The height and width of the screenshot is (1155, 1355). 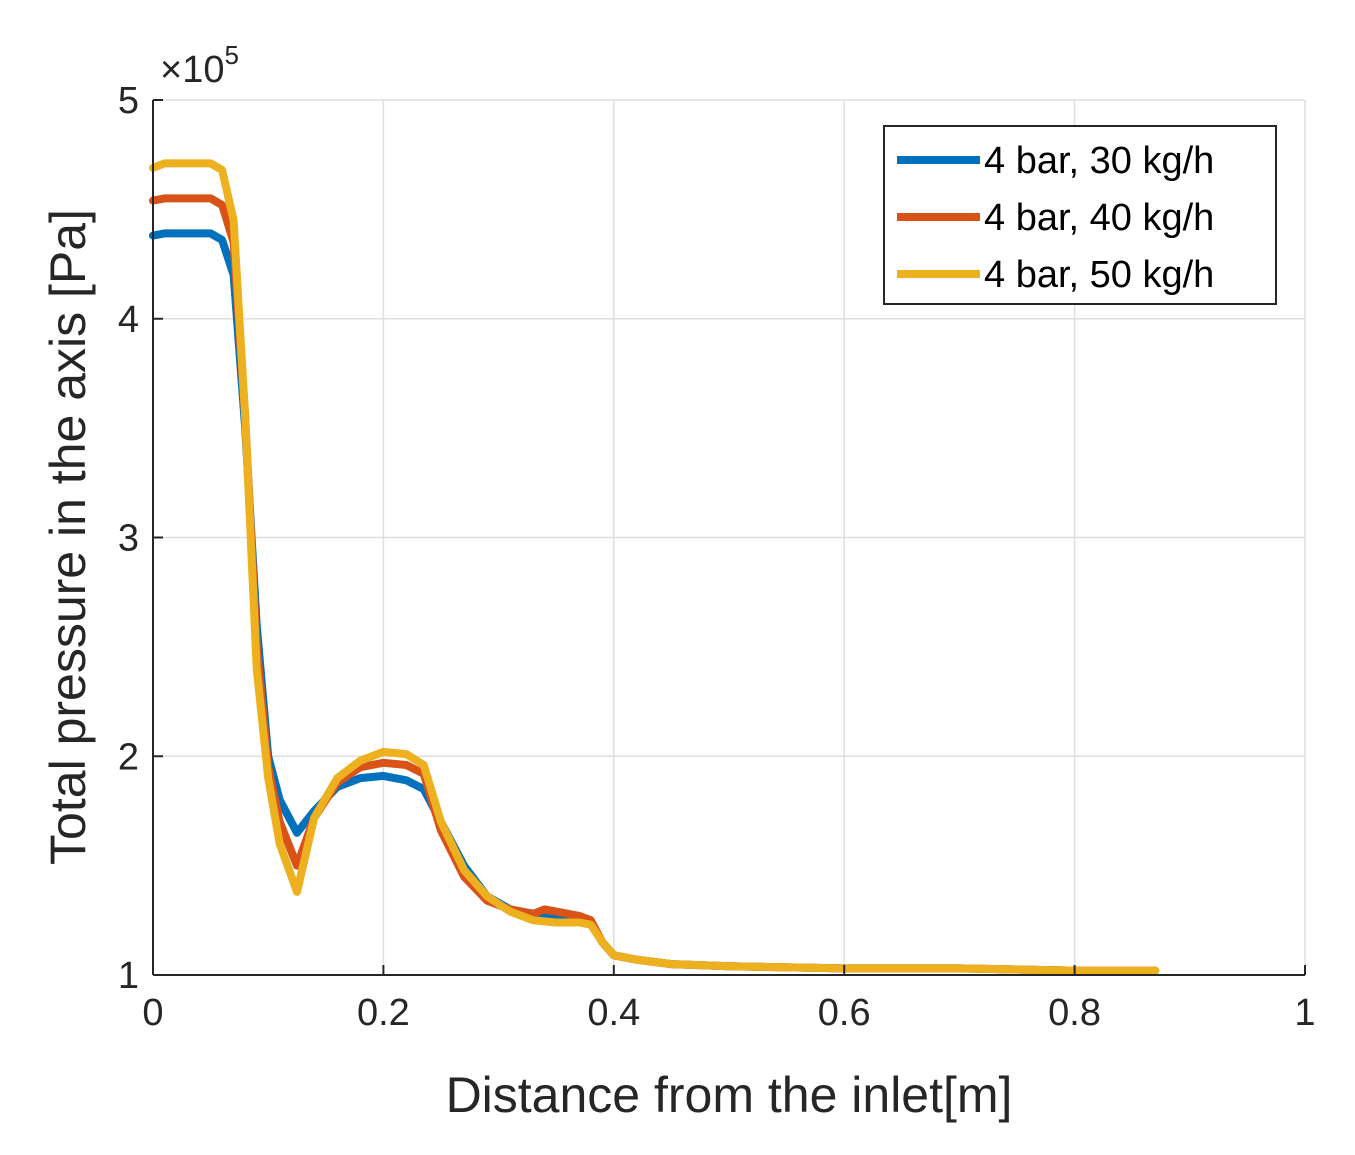 What do you see at coordinates (192, 70) in the screenshot?
I see `y-exponent-prefix: ×10` at bounding box center [192, 70].